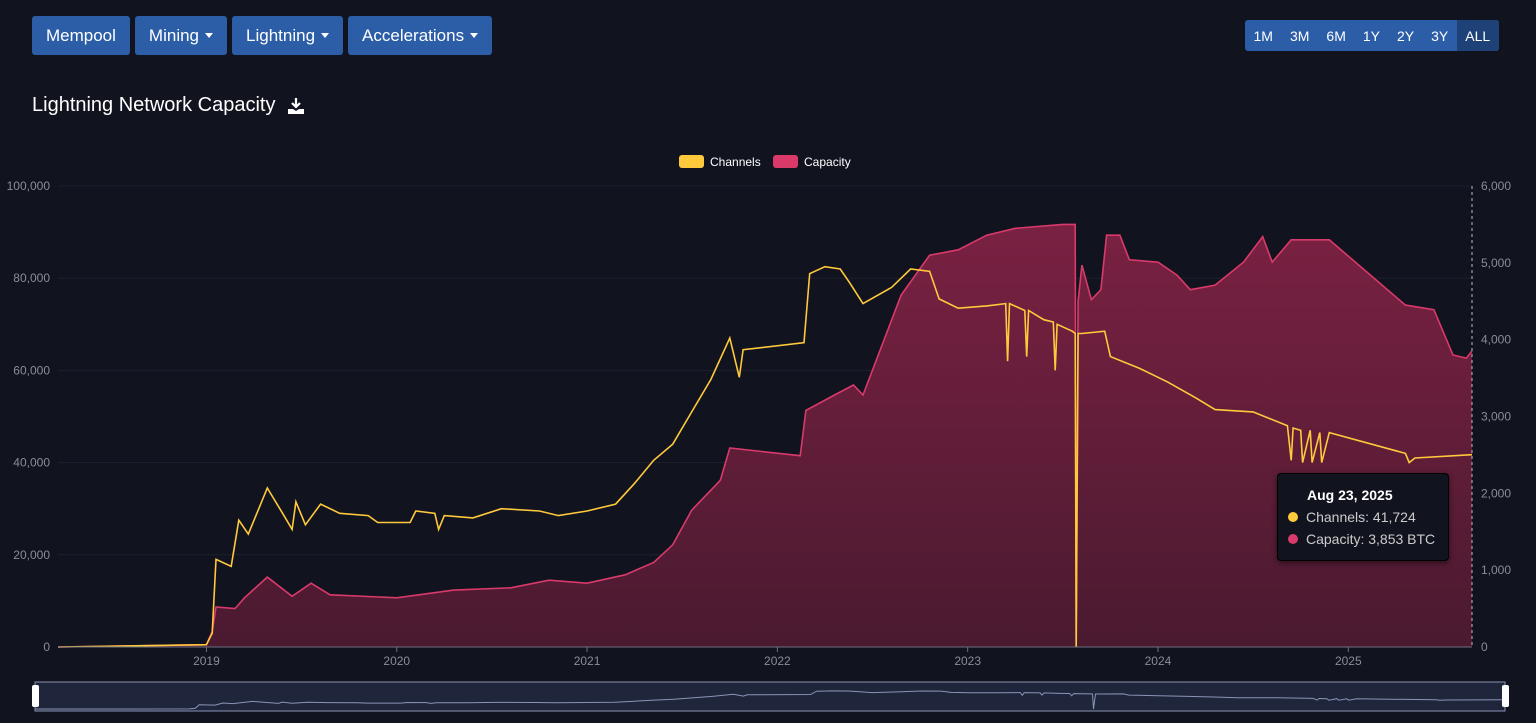 The height and width of the screenshot is (723, 1536). I want to click on range-2y-button: 2Y, so click(1405, 35).